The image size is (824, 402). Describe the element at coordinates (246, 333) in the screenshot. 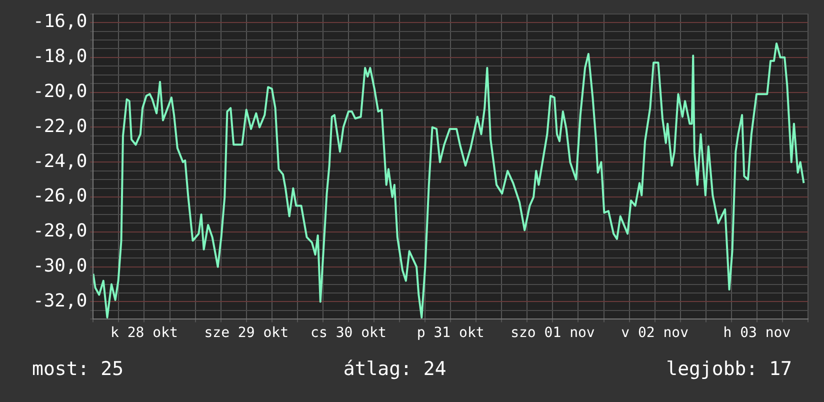

I see `x-tick-label: sze 29 okt` at that location.